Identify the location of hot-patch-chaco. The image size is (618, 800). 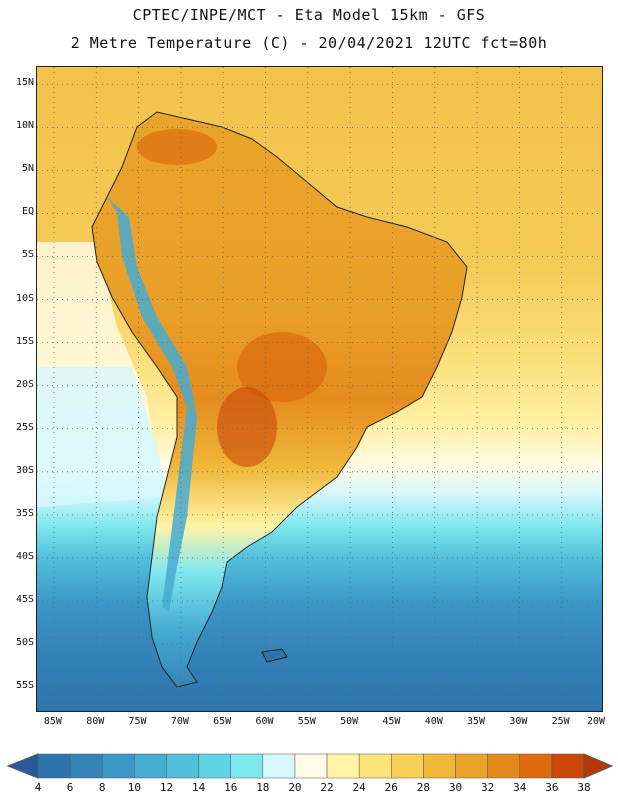
(247, 427).